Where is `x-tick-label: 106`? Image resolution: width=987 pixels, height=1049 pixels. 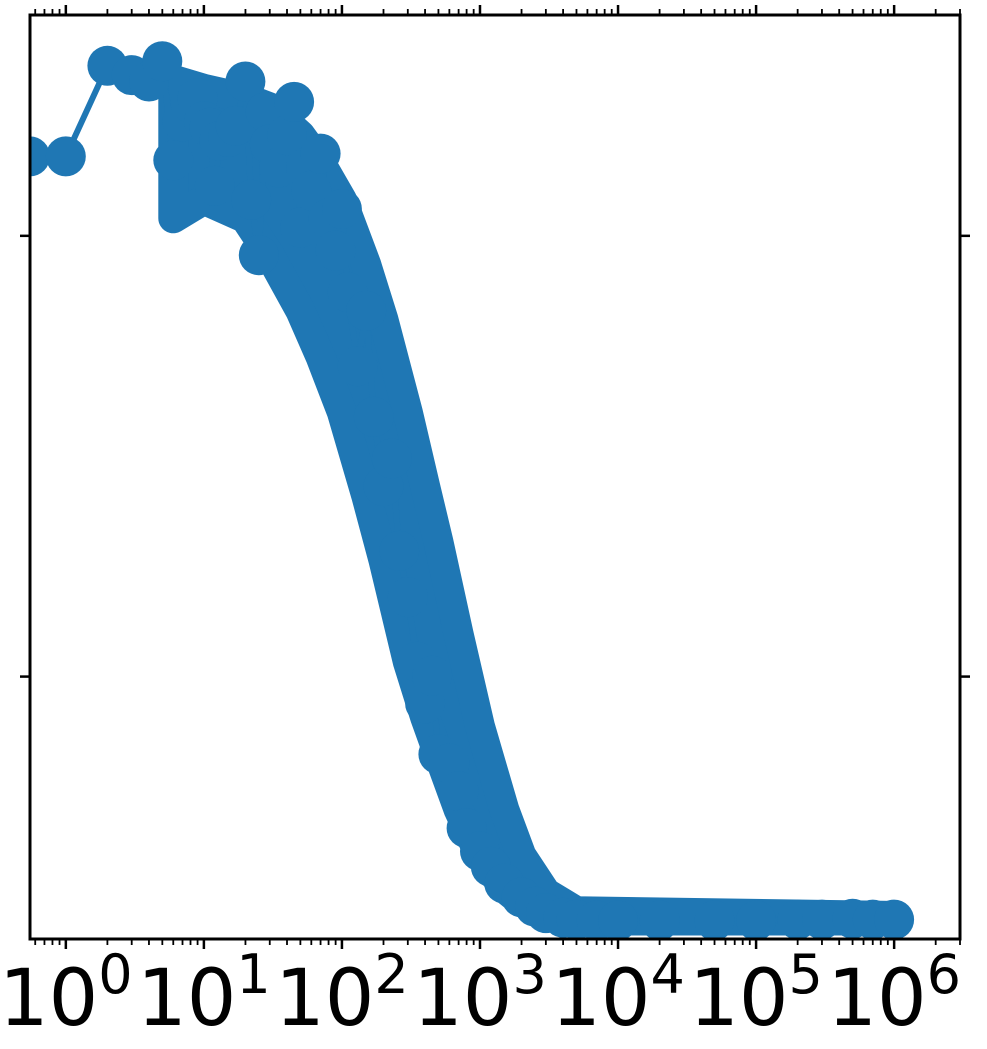 x-tick-label: 106 is located at coordinates (894, 993).